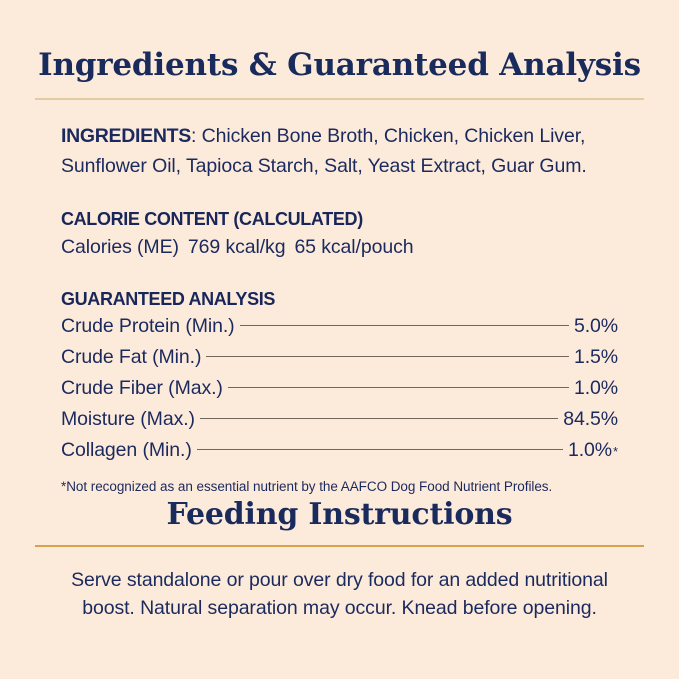 This screenshot has width=679, height=679. Describe the element at coordinates (595, 326) in the screenshot. I see `nutrient-value: 5.0%` at that location.